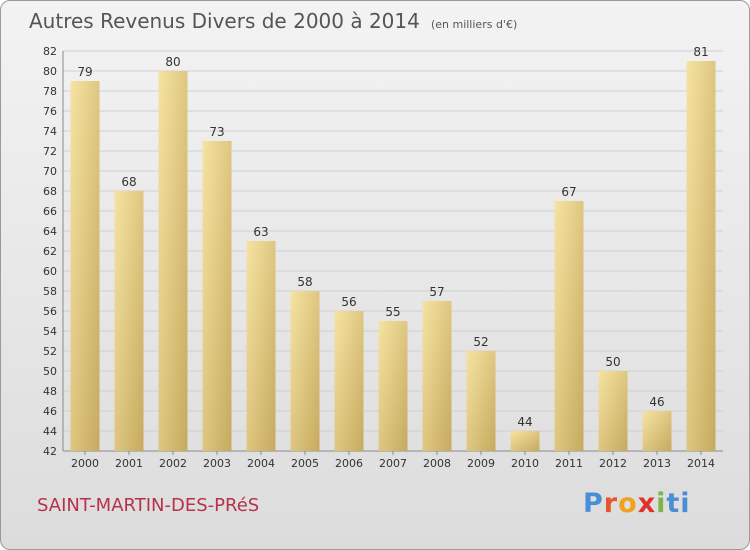 Image resolution: width=750 pixels, height=550 pixels. Describe the element at coordinates (50, 91) in the screenshot. I see `y-tick-label: 78` at that location.